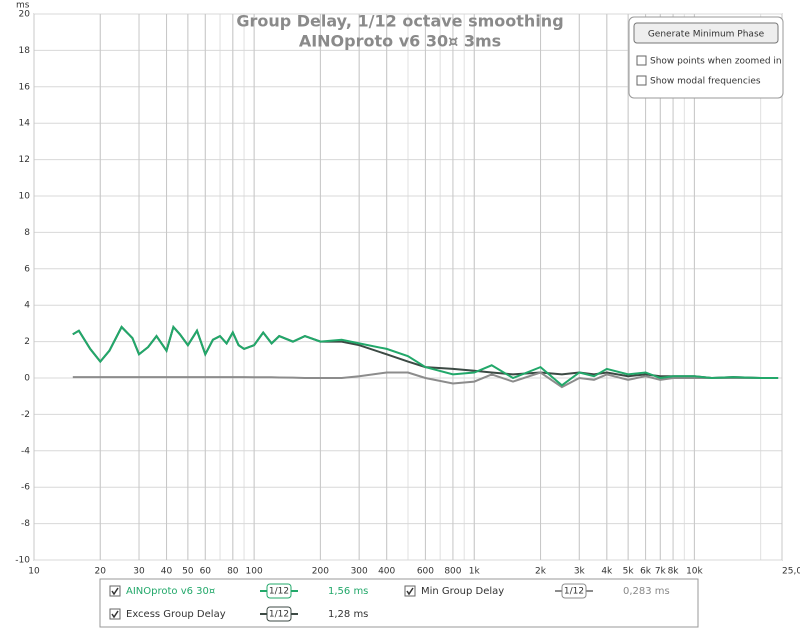 Image resolution: width=800 pixels, height=633 pixels. I want to click on y-tick-label: -10, so click(22, 561).